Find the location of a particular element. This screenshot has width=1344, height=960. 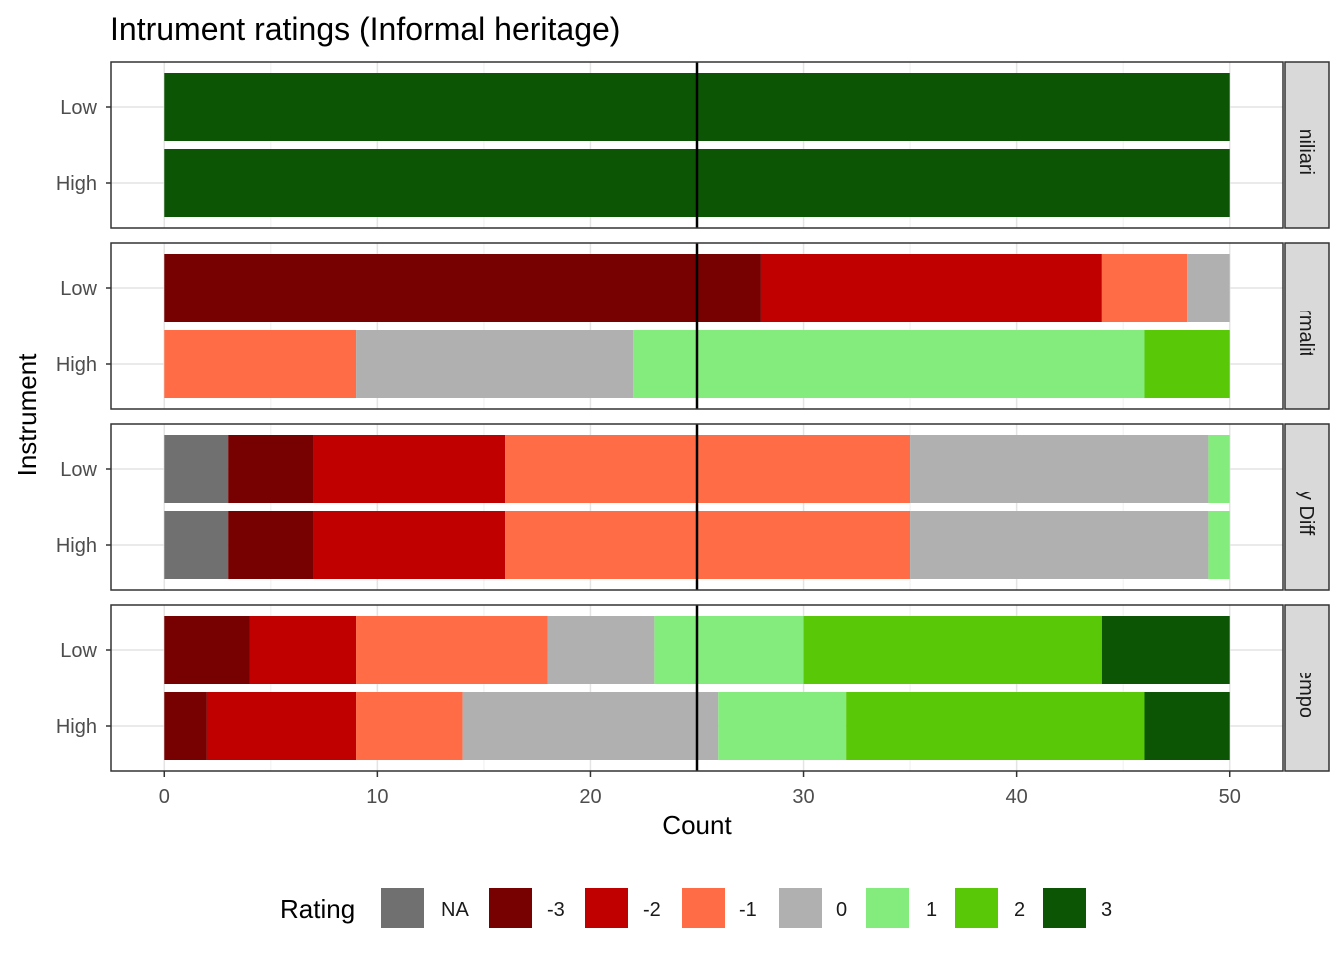

x-tick-label: 50 is located at coordinates (1230, 797).